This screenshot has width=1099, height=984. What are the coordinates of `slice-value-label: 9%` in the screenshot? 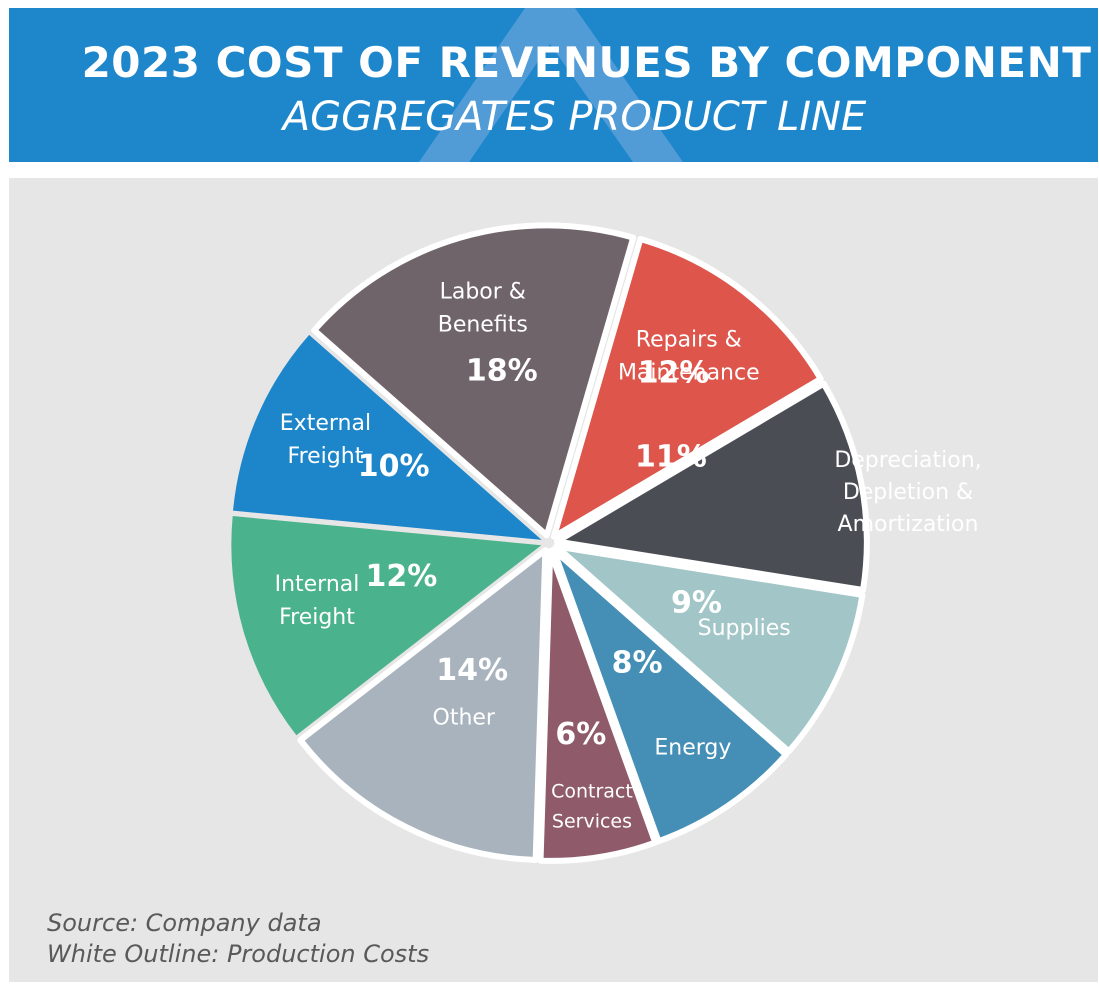 It's located at (696, 602).